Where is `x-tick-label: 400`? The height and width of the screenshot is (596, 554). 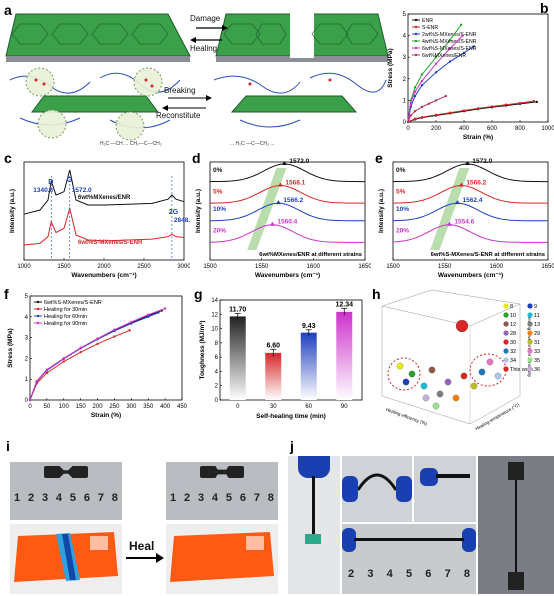
x-tick-label: 400 is located at coordinates (464, 129).